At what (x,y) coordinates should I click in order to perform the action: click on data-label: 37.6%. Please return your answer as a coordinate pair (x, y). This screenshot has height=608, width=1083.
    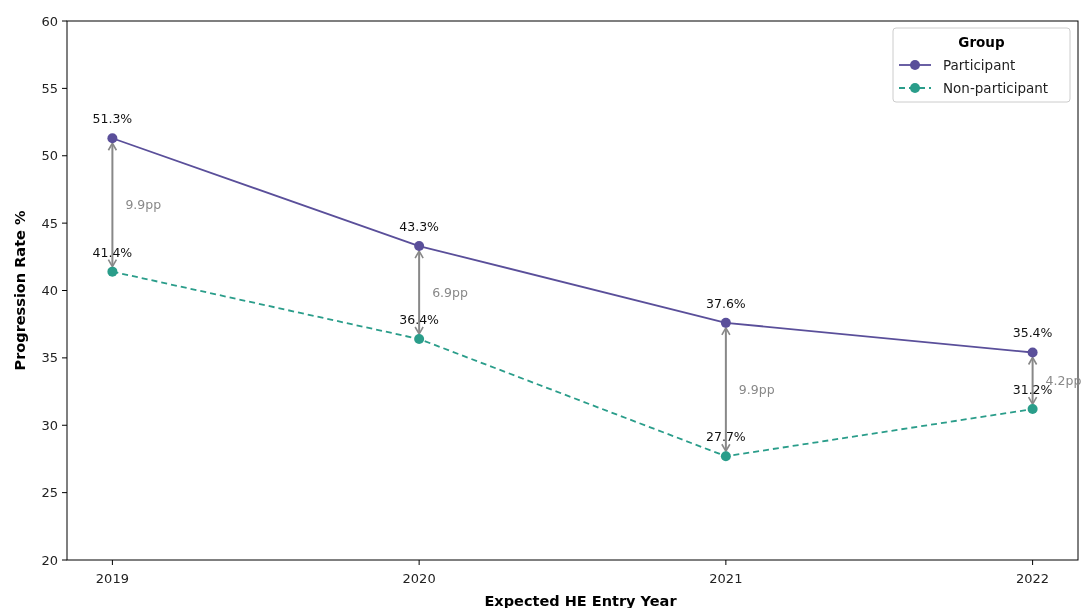
    Looking at the image, I should click on (726, 303).